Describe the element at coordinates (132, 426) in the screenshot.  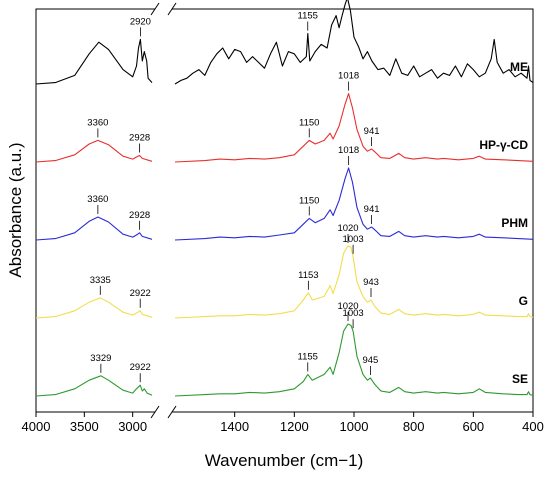
I see `x-tick-label: 3000` at that location.